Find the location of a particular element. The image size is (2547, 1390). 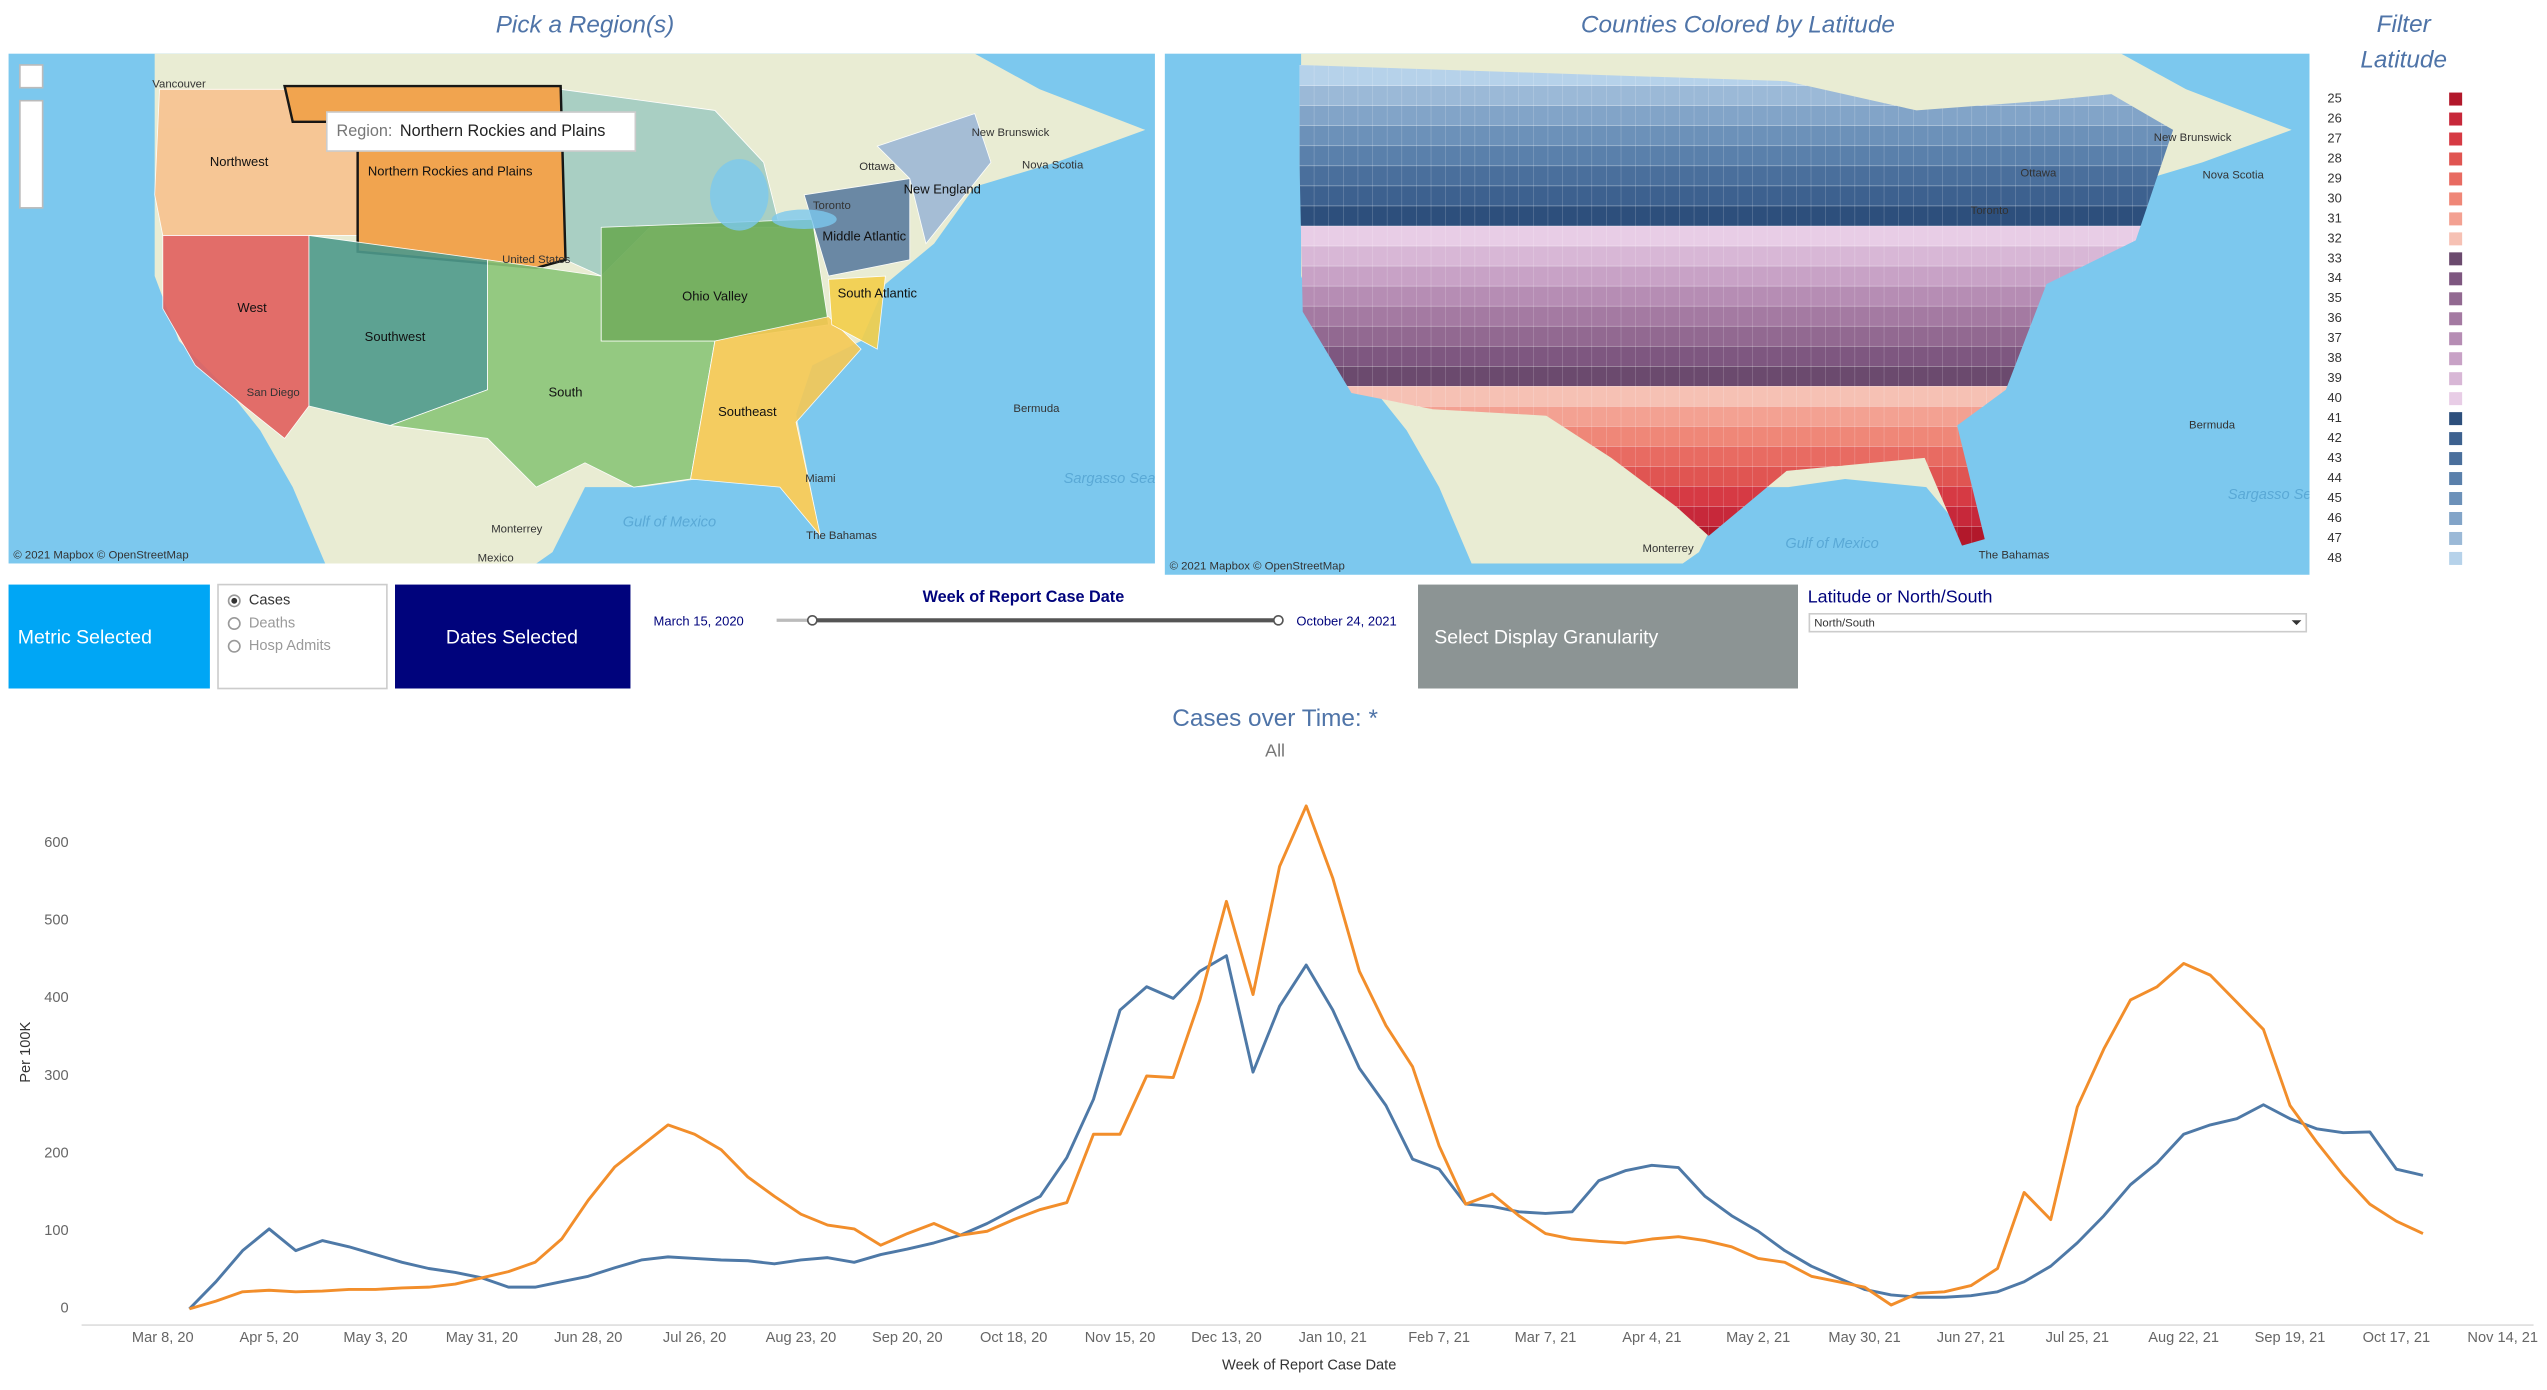

latitude-label: 33 is located at coordinates (2334, 257).